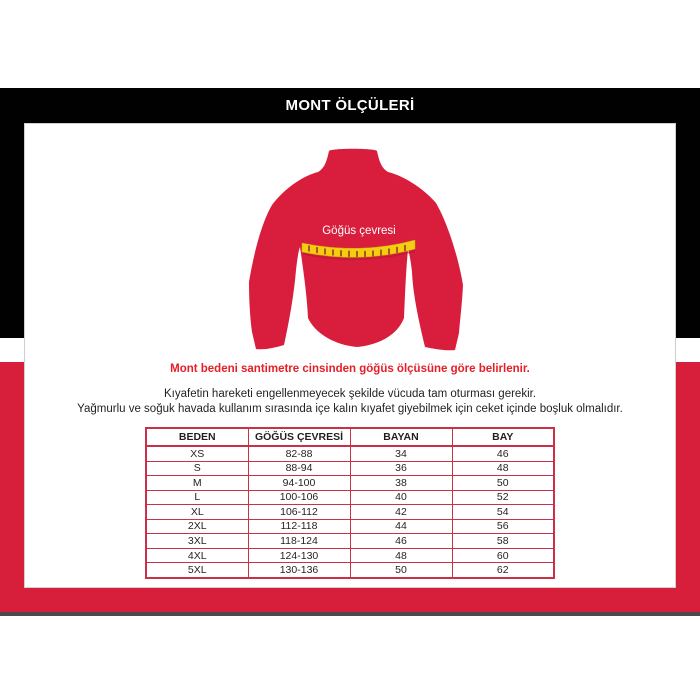  What do you see at coordinates (401, 512) in the screenshot?
I see `table-cell: 42` at bounding box center [401, 512].